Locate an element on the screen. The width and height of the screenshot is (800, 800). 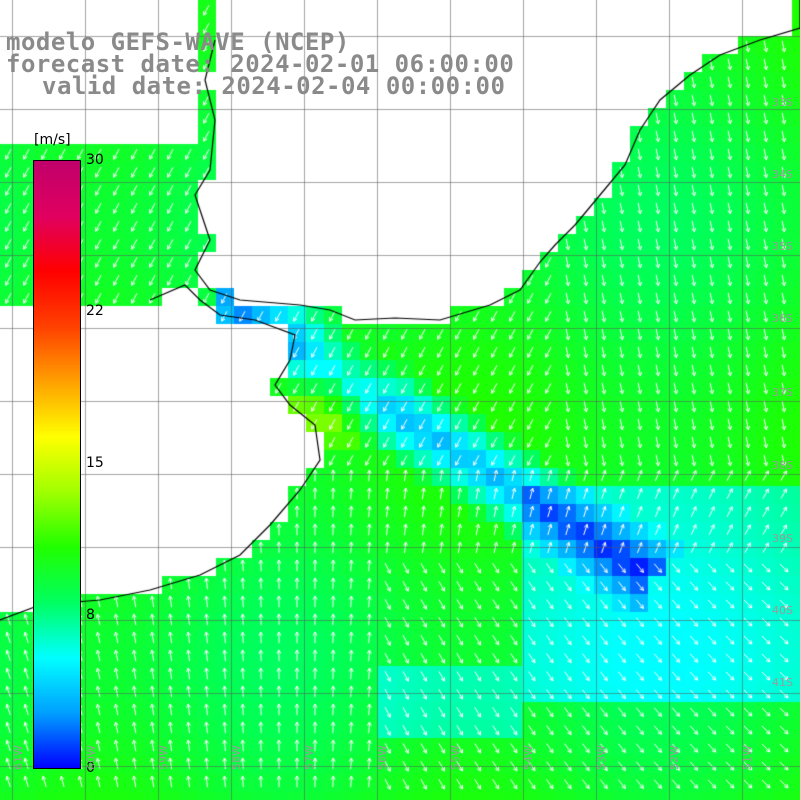
colorbar-tick: 30 is located at coordinates (95, 160).